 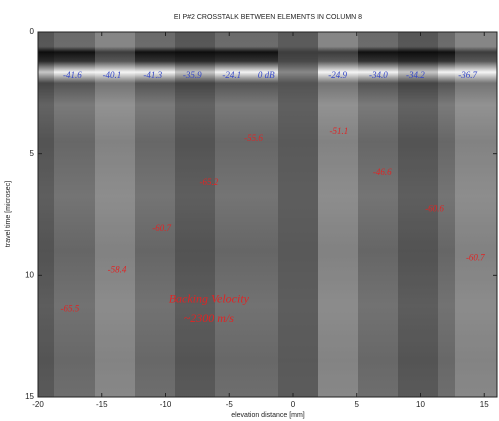 I want to click on echo-label: -35.9, so click(x=192, y=75).